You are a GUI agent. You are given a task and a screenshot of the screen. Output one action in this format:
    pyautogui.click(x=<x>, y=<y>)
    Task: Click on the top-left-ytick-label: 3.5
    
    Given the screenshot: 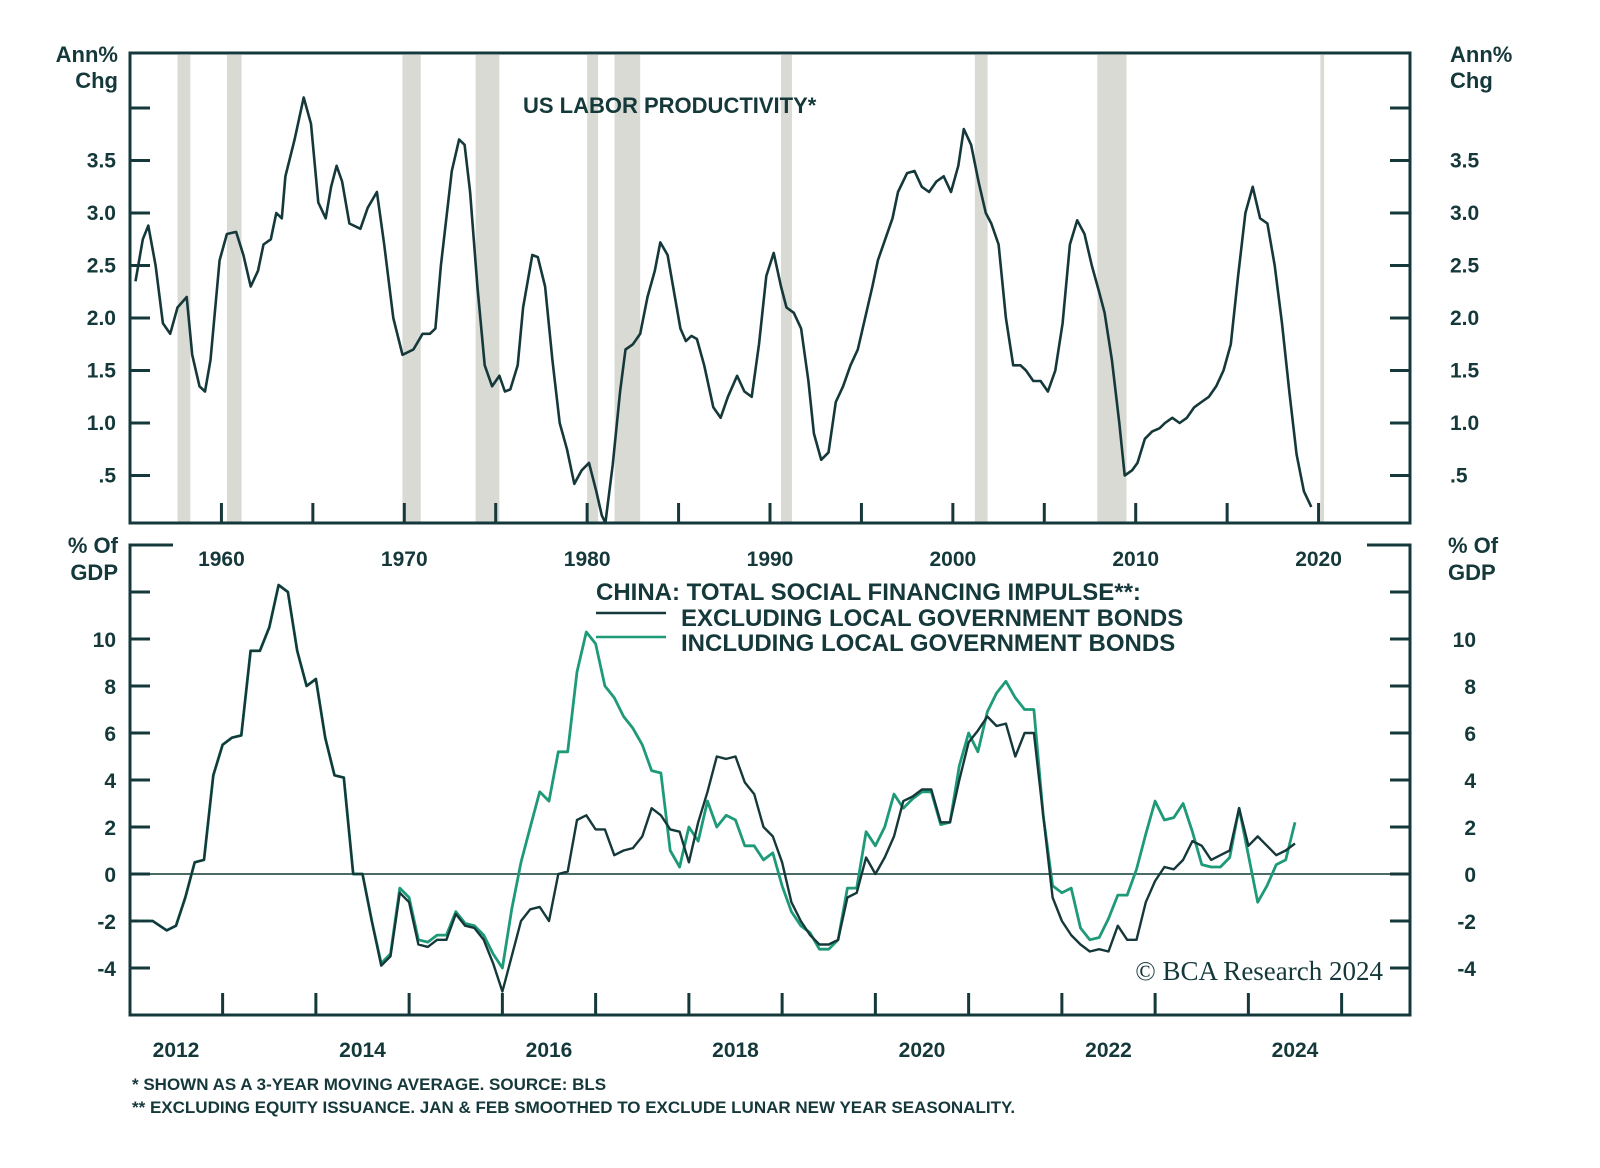 What is the action you would take?
    pyautogui.click(x=102, y=161)
    